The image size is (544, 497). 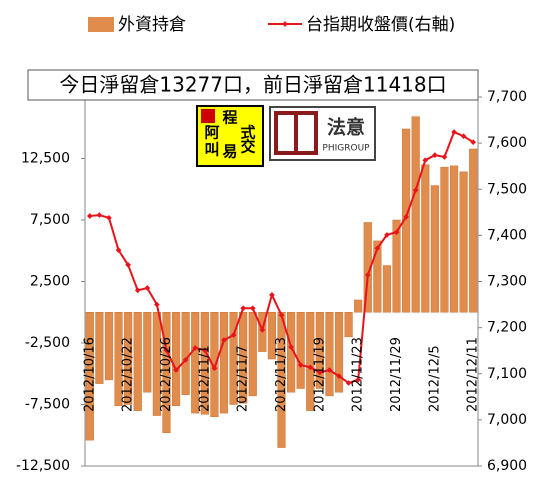 I want to click on y2-tick-label: 7,500, so click(x=507, y=189).